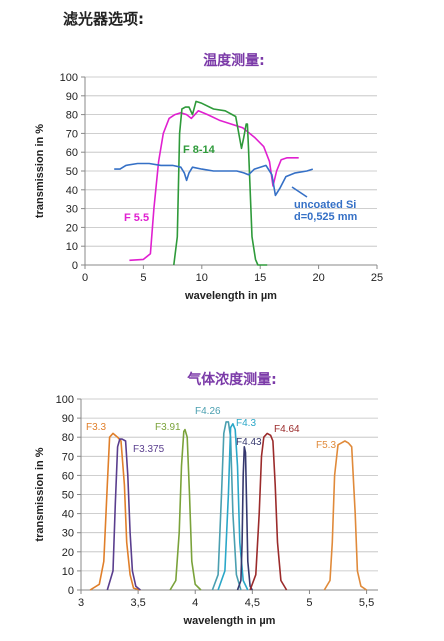 Image resolution: width=444 pixels, height=641 pixels. Describe the element at coordinates (195, 603) in the screenshot. I see `x-tick-label: 4` at that location.